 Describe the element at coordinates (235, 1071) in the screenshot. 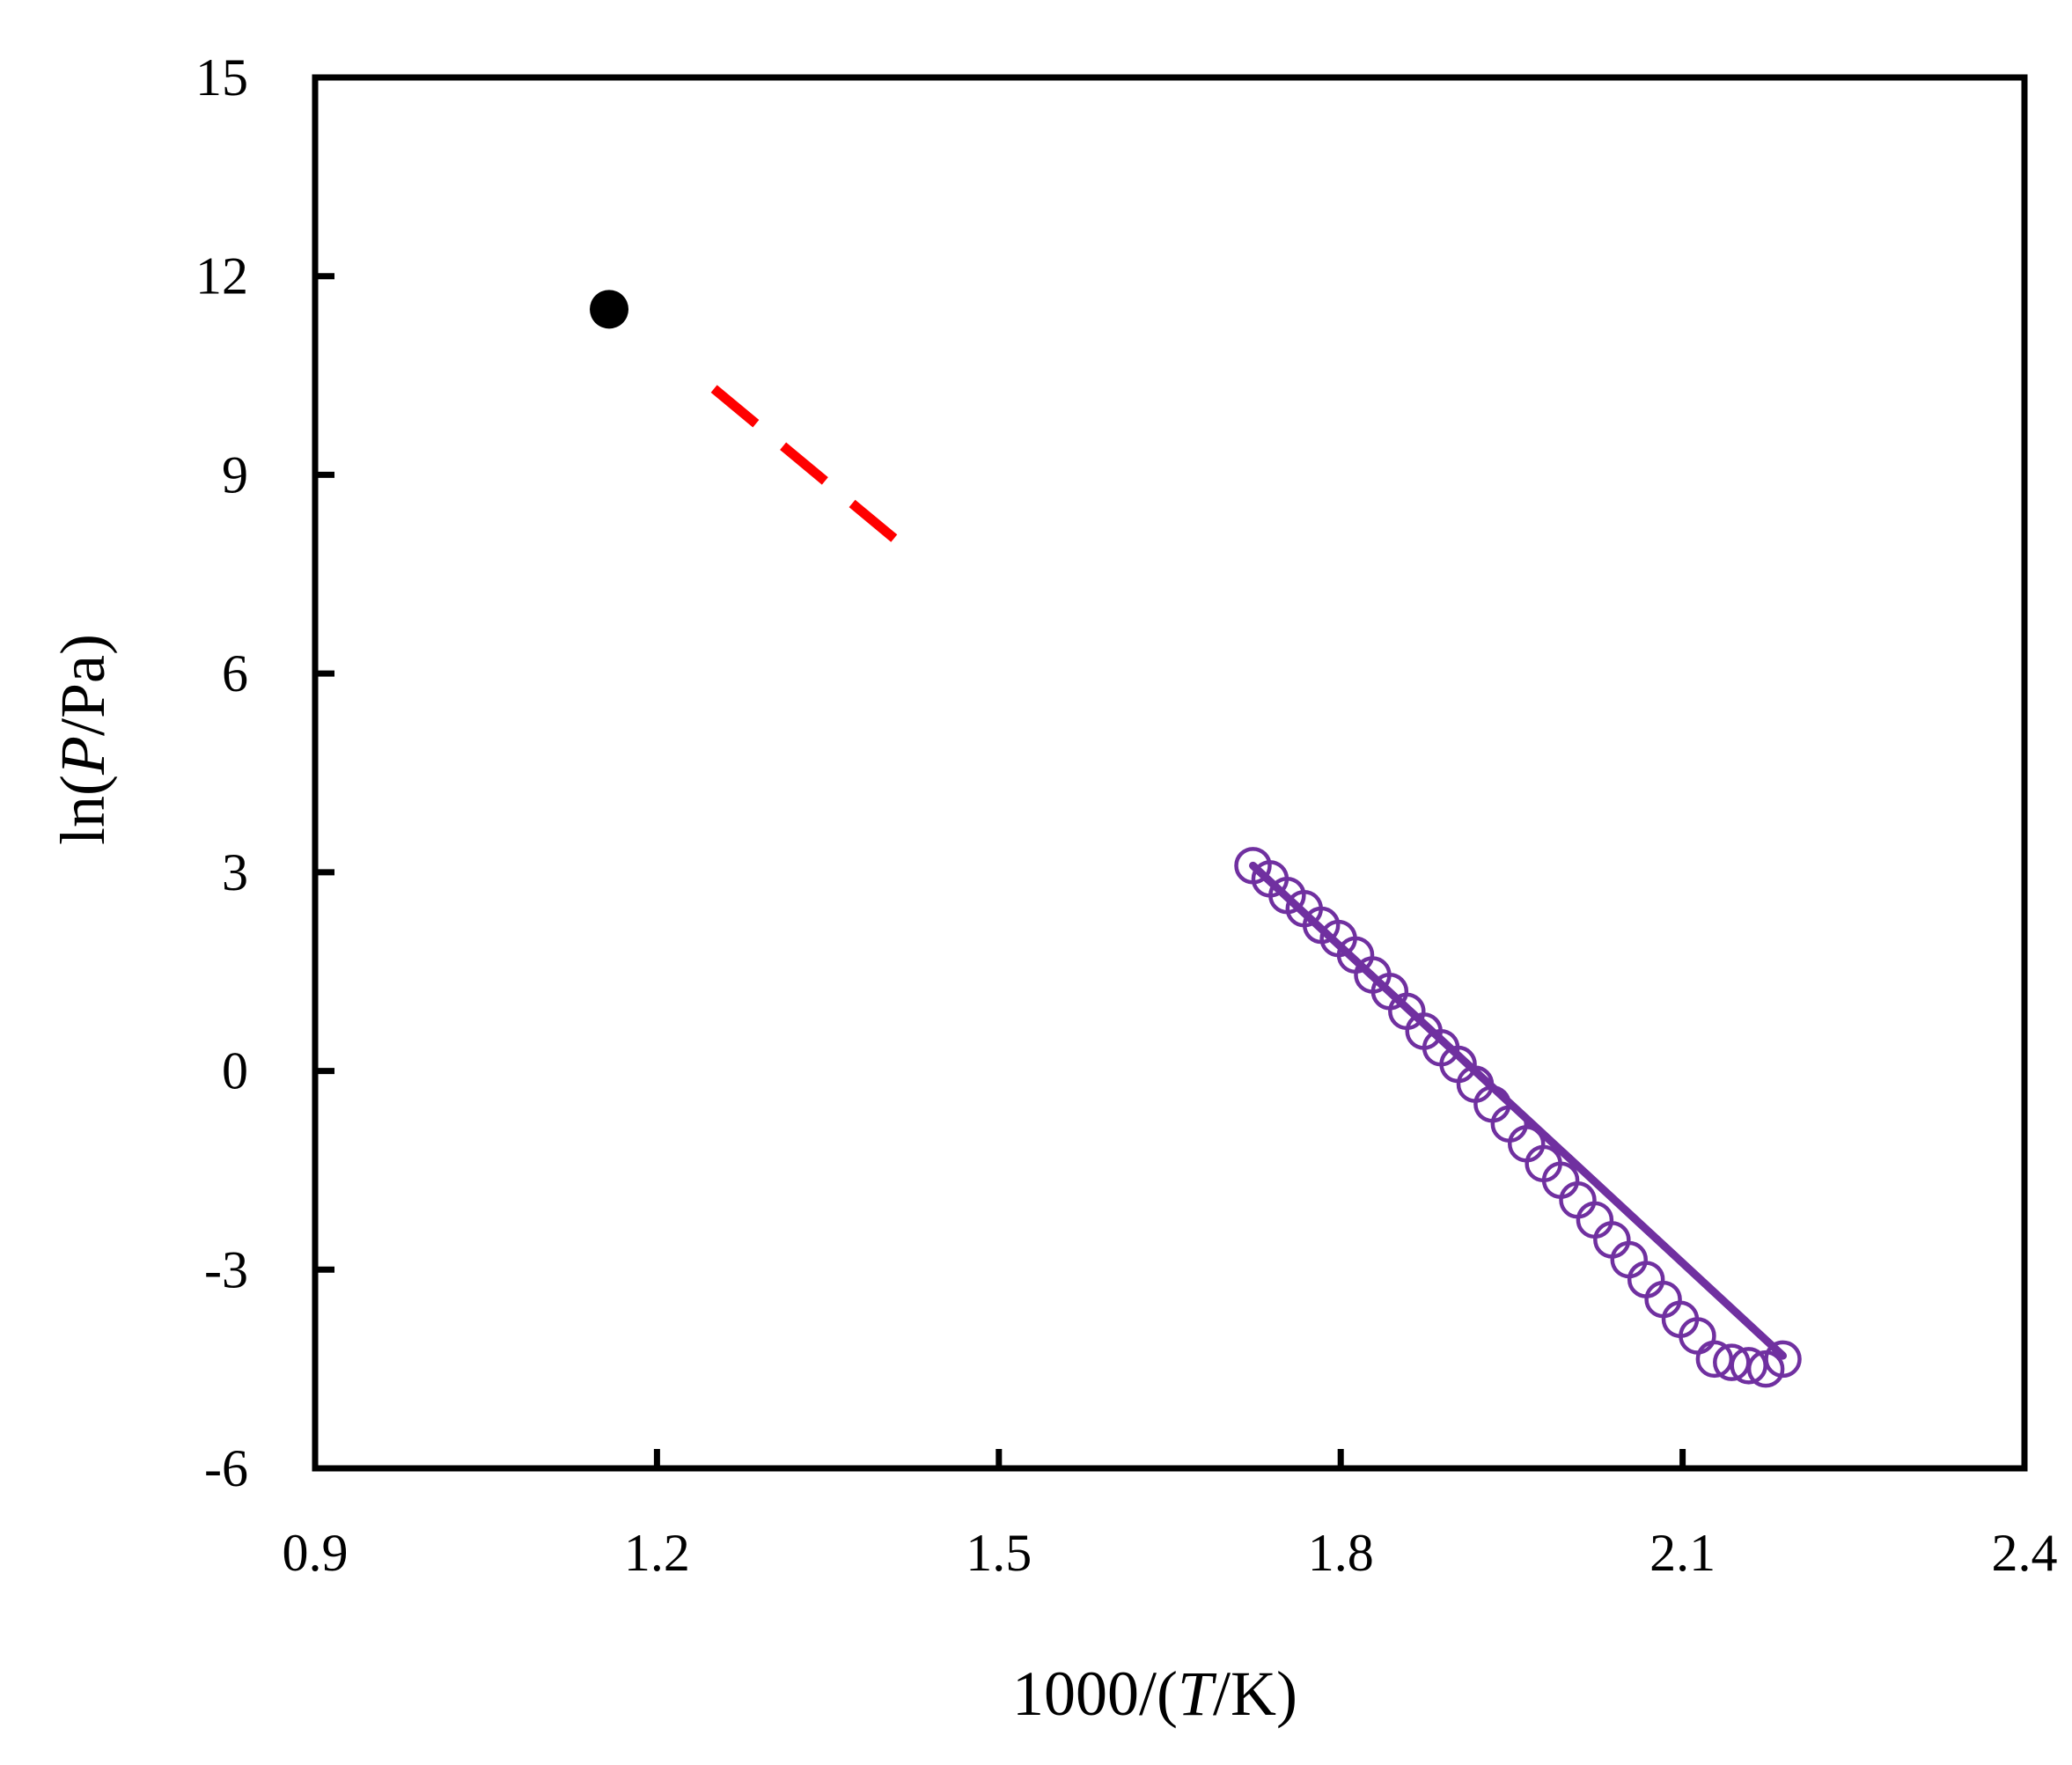

I see `y-tick-label: 0` at that location.